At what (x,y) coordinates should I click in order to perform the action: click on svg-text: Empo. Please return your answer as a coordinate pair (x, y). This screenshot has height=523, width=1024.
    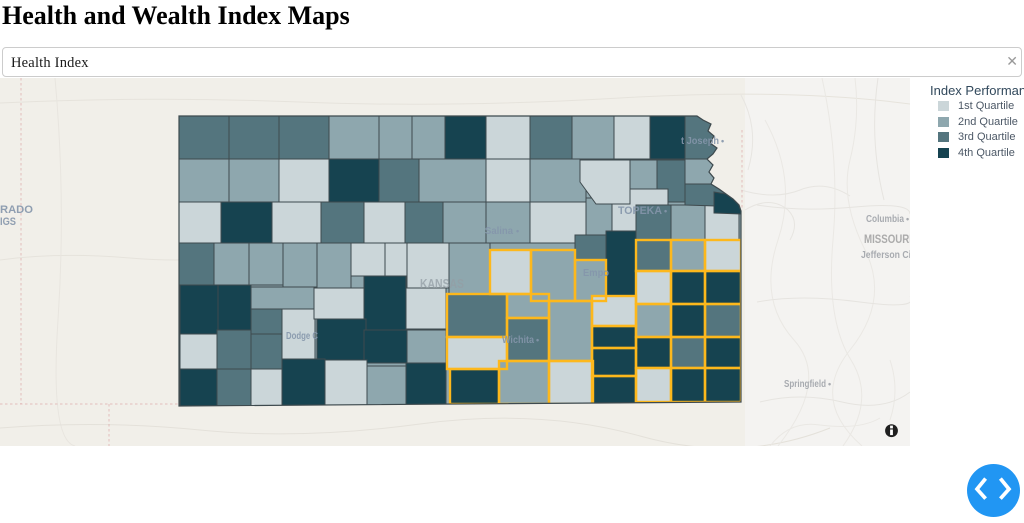
    Looking at the image, I should click on (596, 273).